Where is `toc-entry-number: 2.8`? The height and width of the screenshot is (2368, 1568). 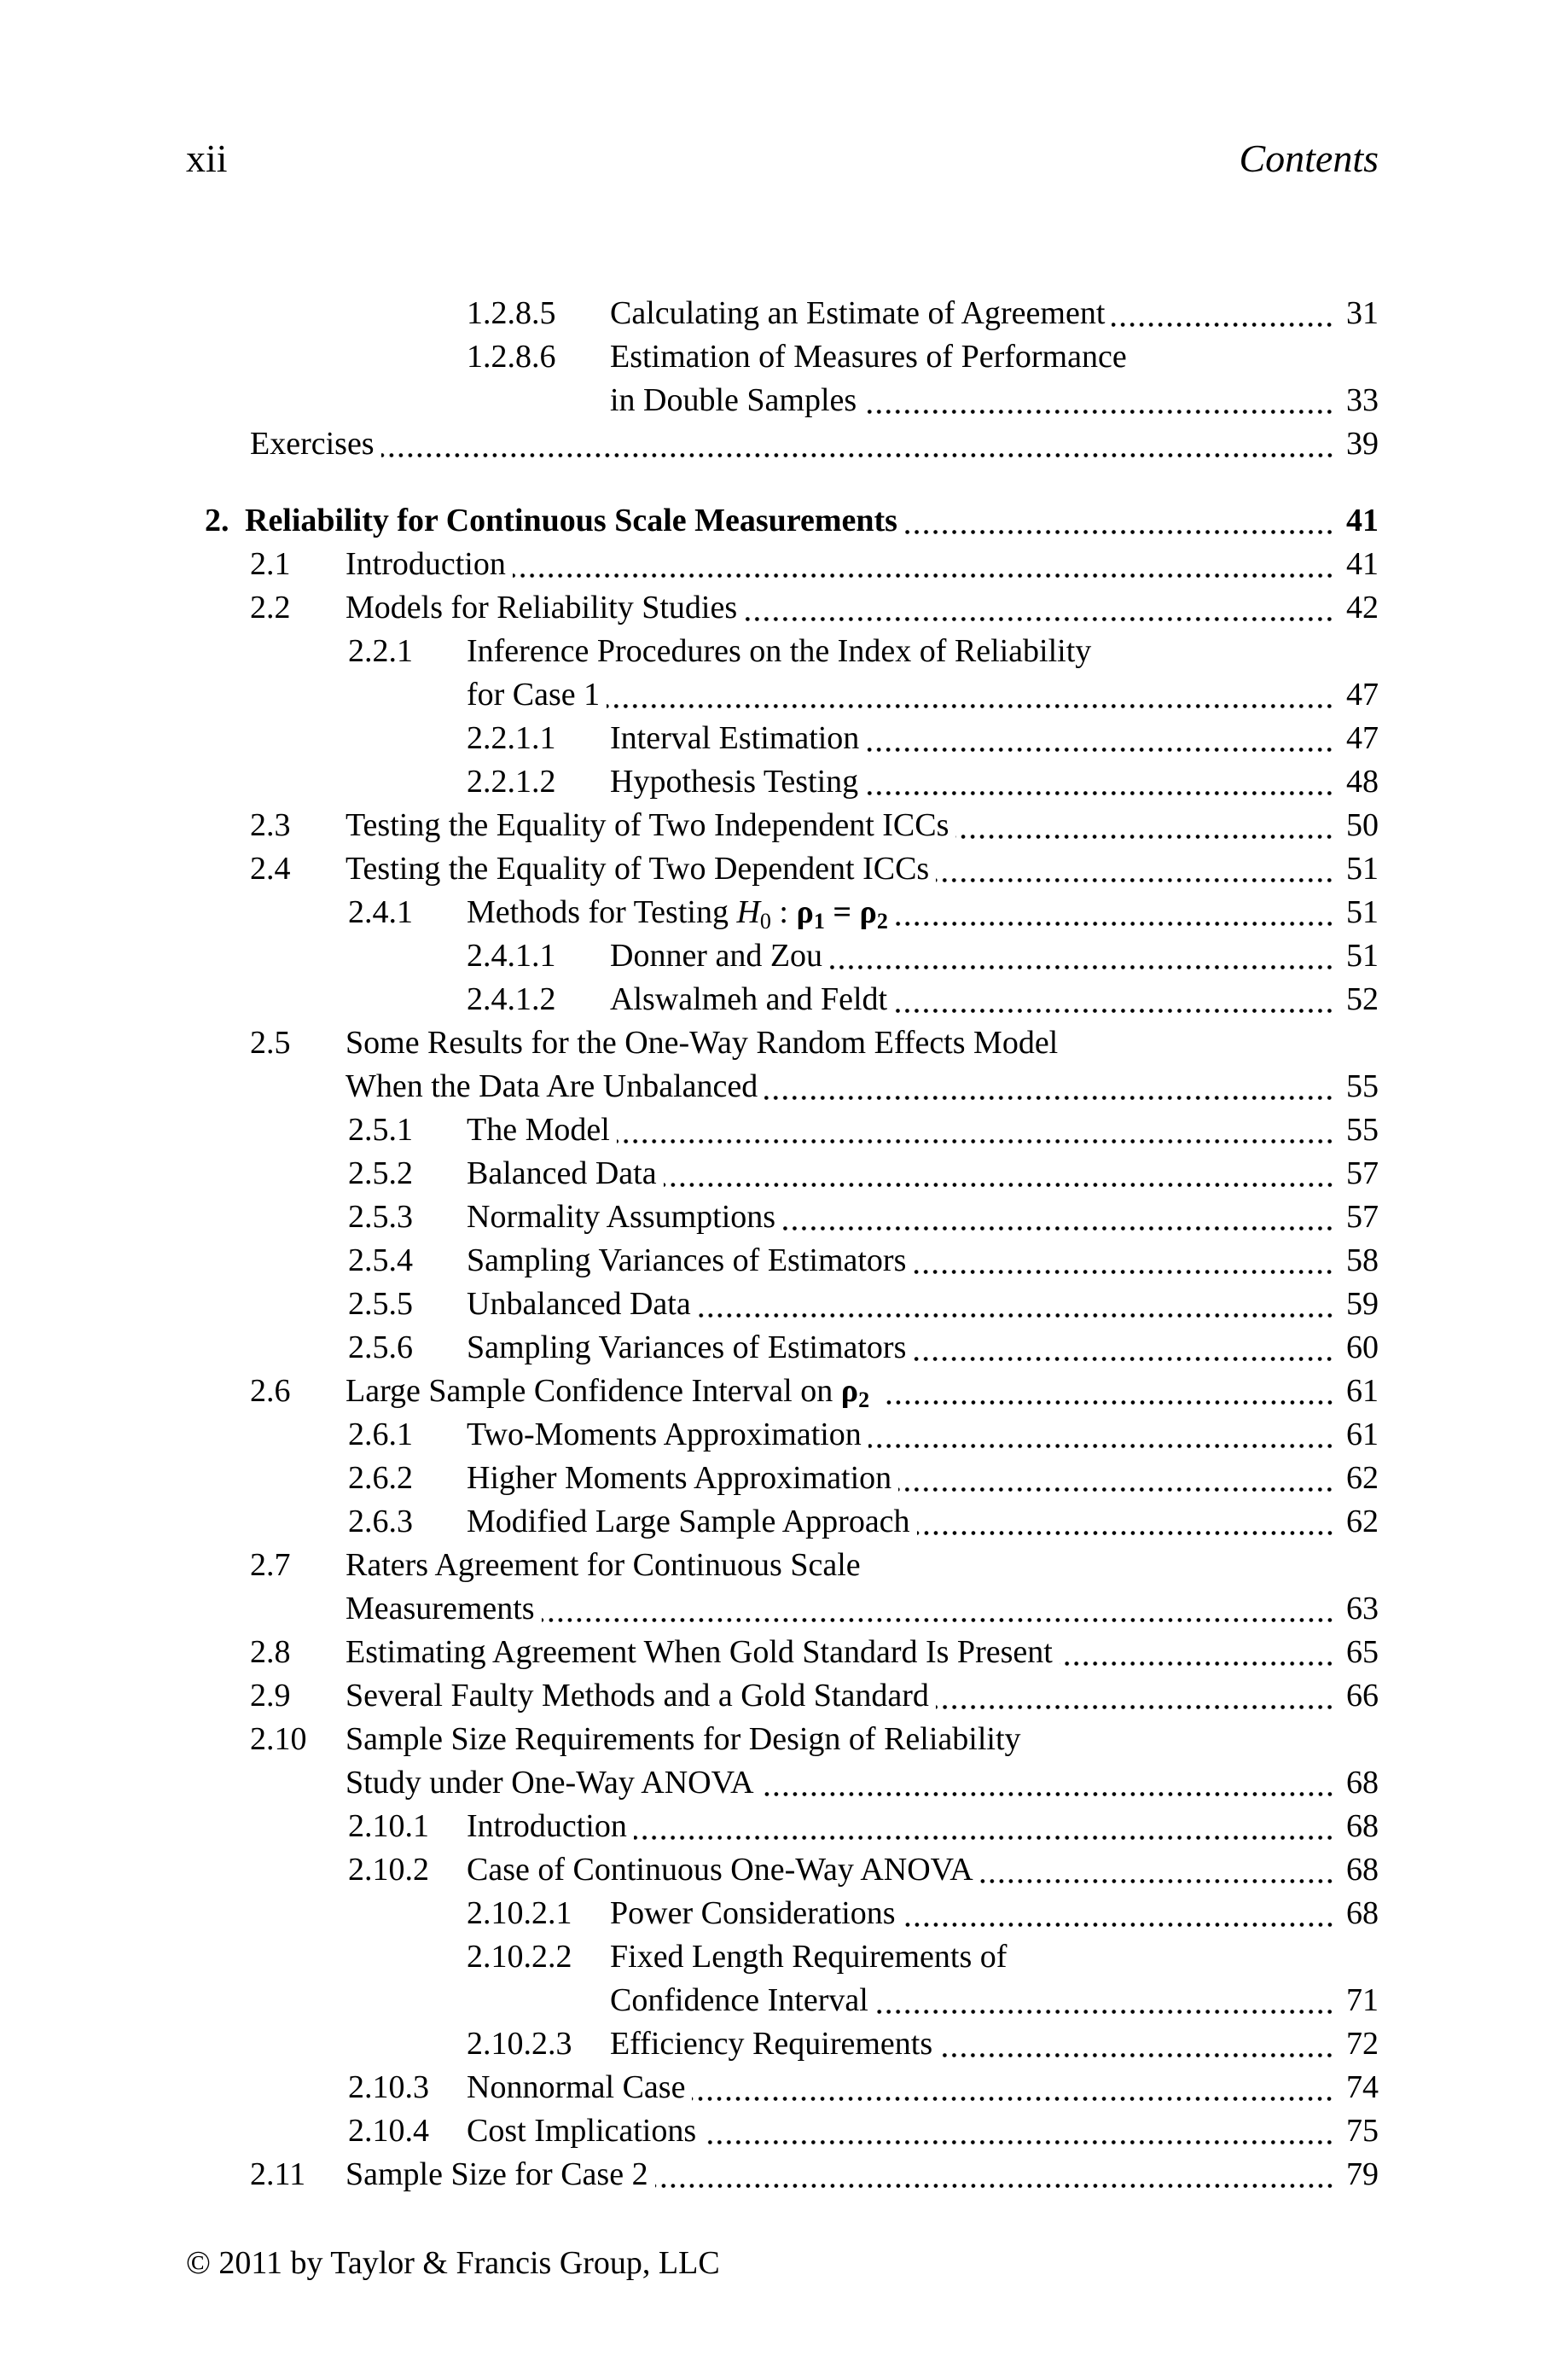 toc-entry-number: 2.8 is located at coordinates (270, 1652).